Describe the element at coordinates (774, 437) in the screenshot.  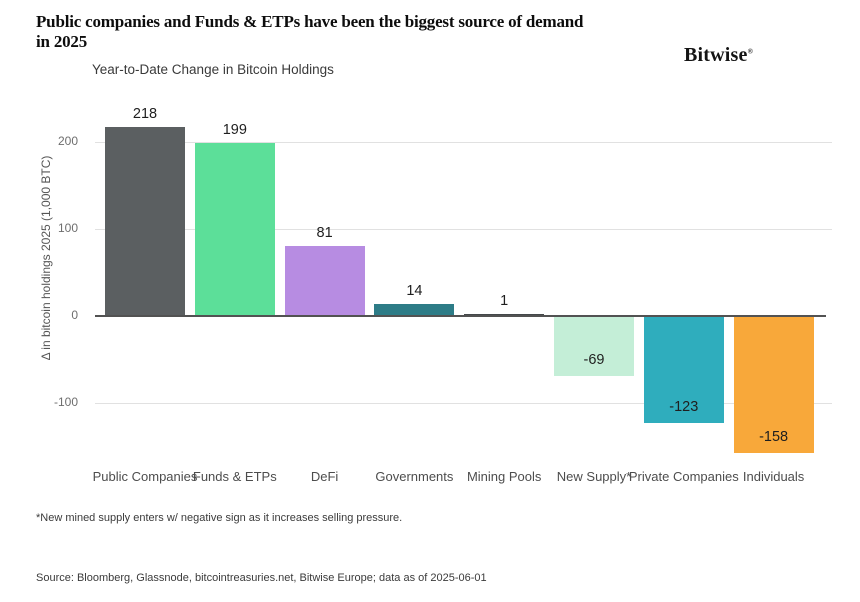
I see `bar-value-label: -158` at that location.